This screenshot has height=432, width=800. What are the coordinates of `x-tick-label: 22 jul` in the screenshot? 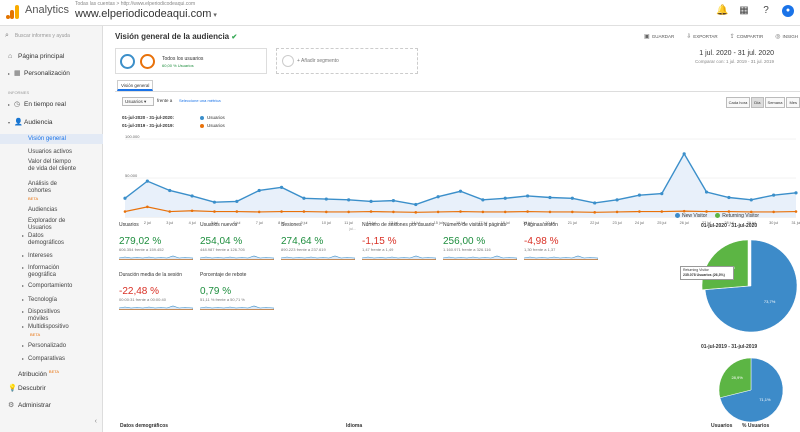 It's located at (594, 223).